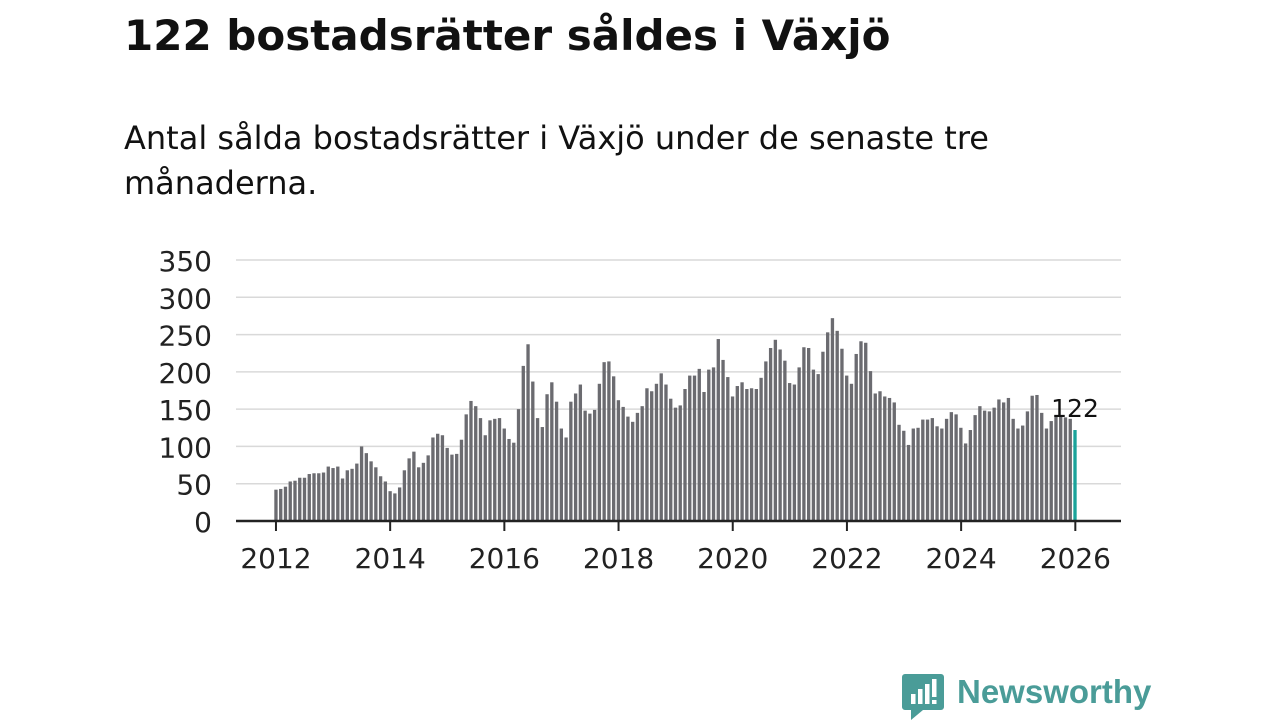 This screenshot has height=720, width=1280. What do you see at coordinates (185, 261) in the screenshot?
I see `y-tick-label: 350` at bounding box center [185, 261].